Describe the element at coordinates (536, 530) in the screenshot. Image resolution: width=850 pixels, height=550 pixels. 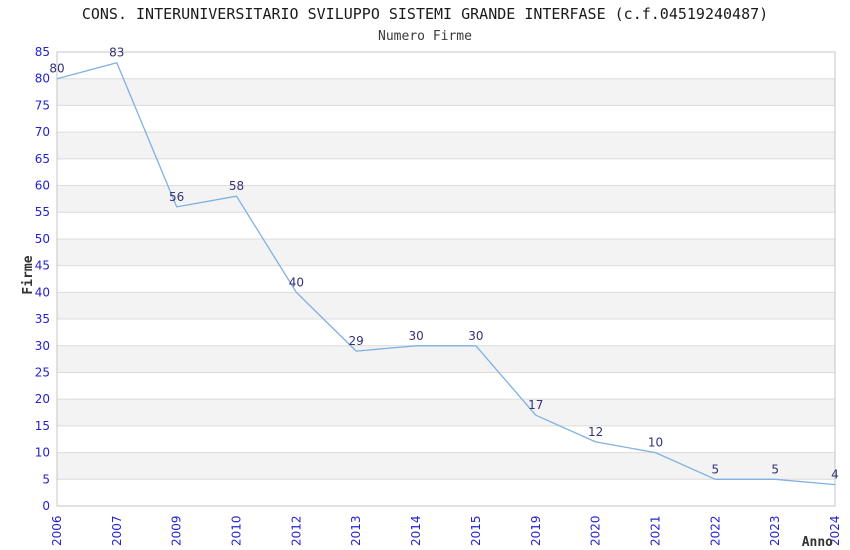
I see `x-tick-label: 2019` at that location.